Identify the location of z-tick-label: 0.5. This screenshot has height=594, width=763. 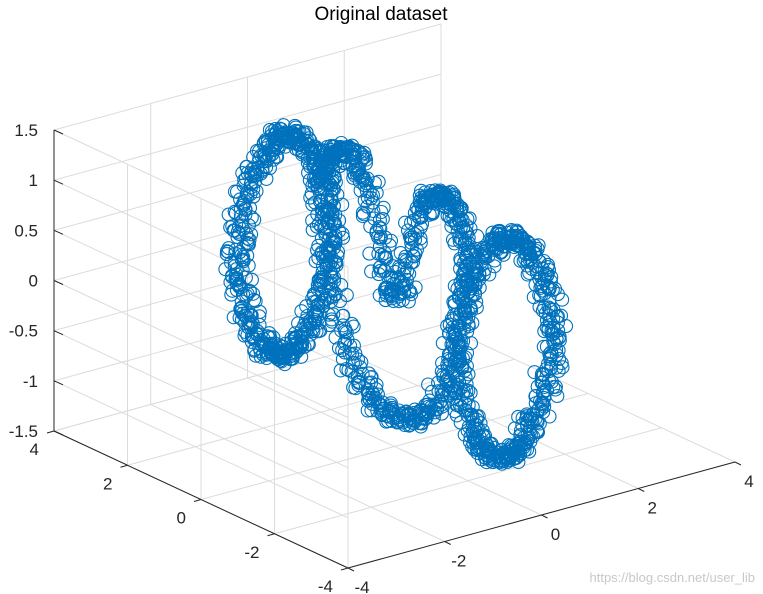
(26, 230).